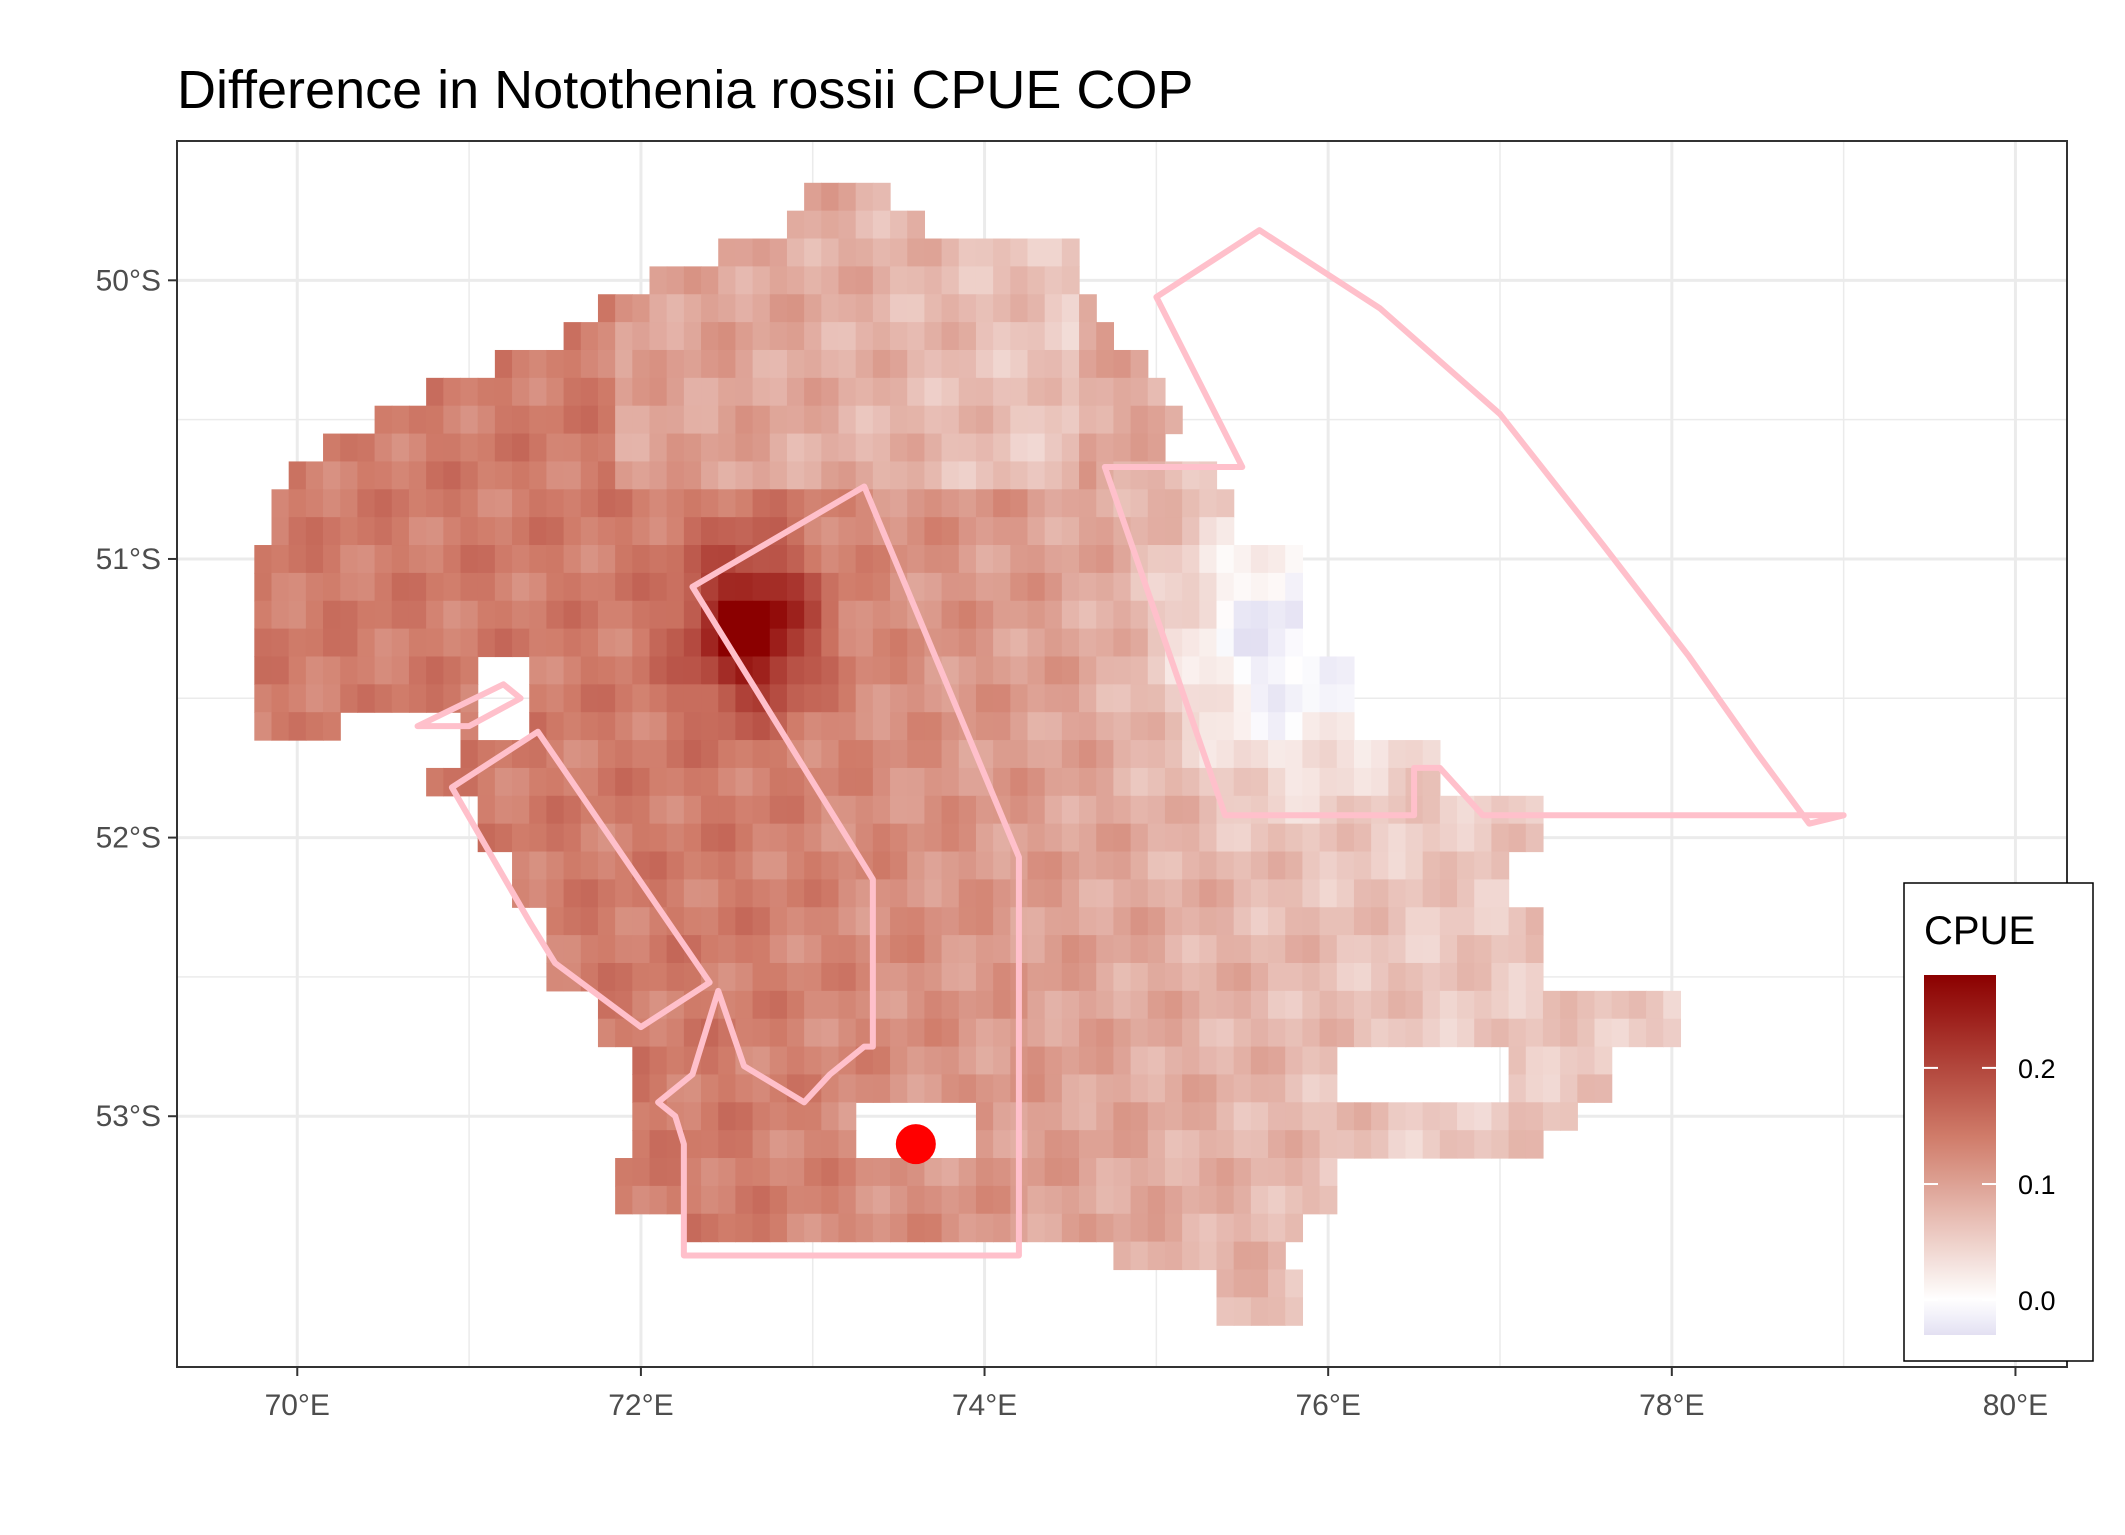  Describe the element at coordinates (580, 879) in the screenshot. I see `polygon-western-strip` at that location.